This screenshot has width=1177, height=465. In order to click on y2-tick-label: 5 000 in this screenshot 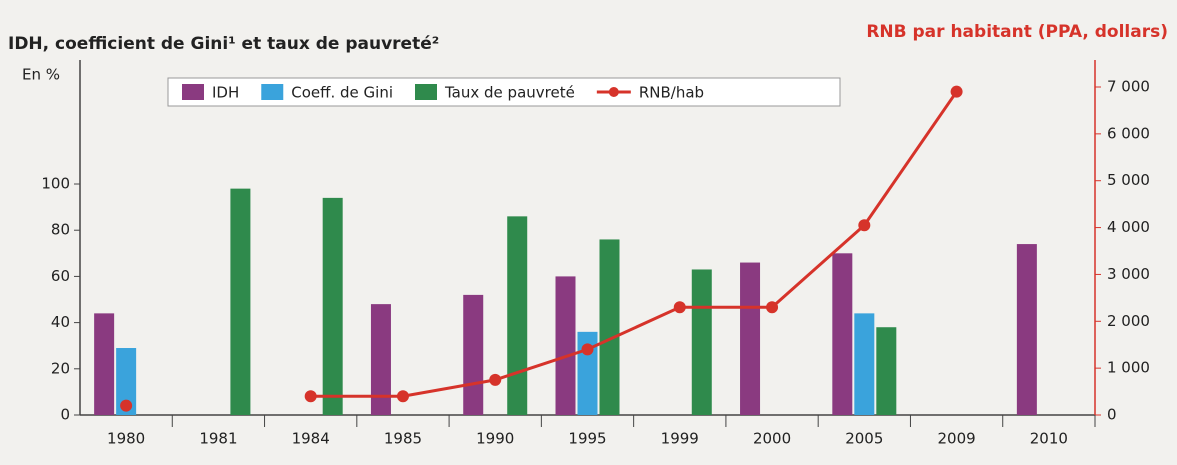, I will do `click(1128, 180)`.